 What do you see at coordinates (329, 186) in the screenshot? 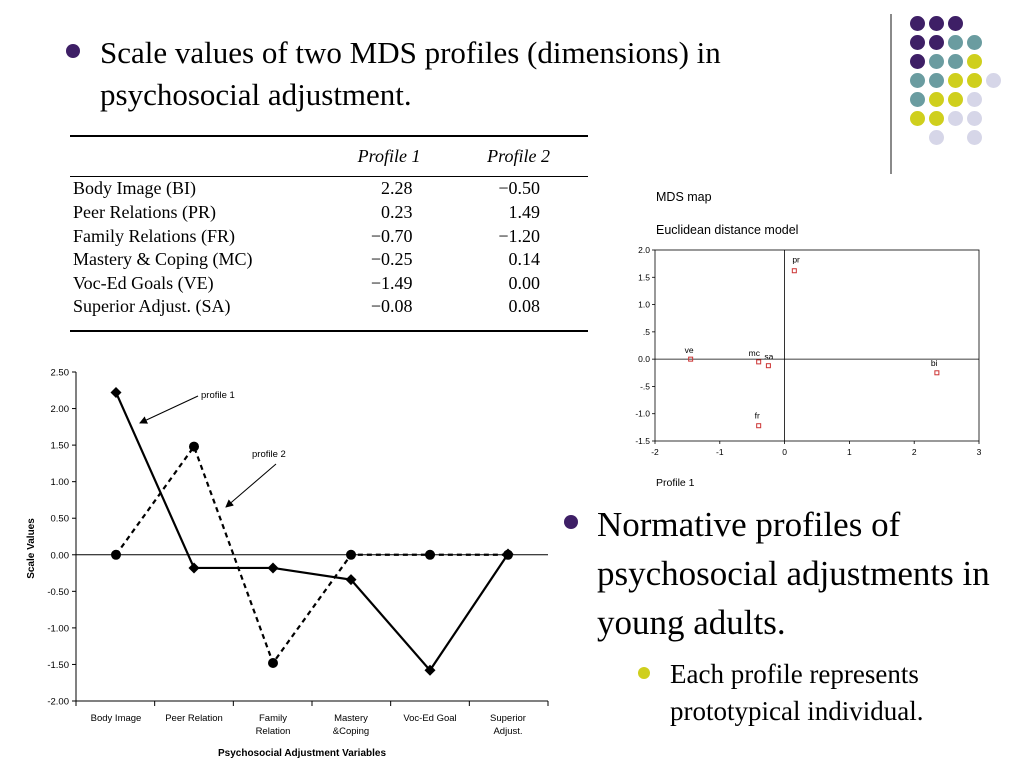
I see `table-row: Body Image (BI) 2.28 −0.50` at bounding box center [329, 186].